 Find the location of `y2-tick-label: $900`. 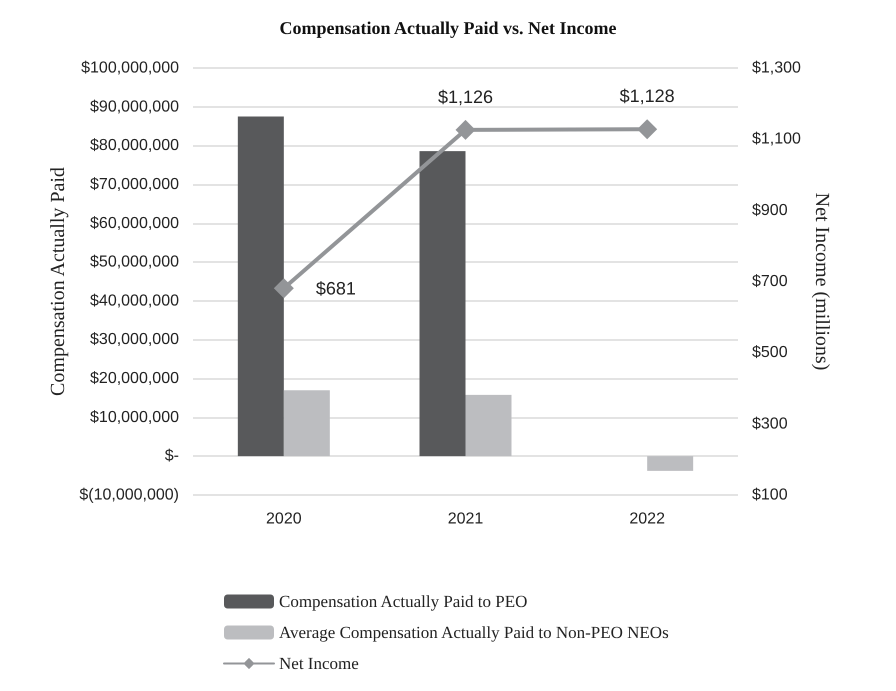

y2-tick-label: $900 is located at coordinates (770, 210).